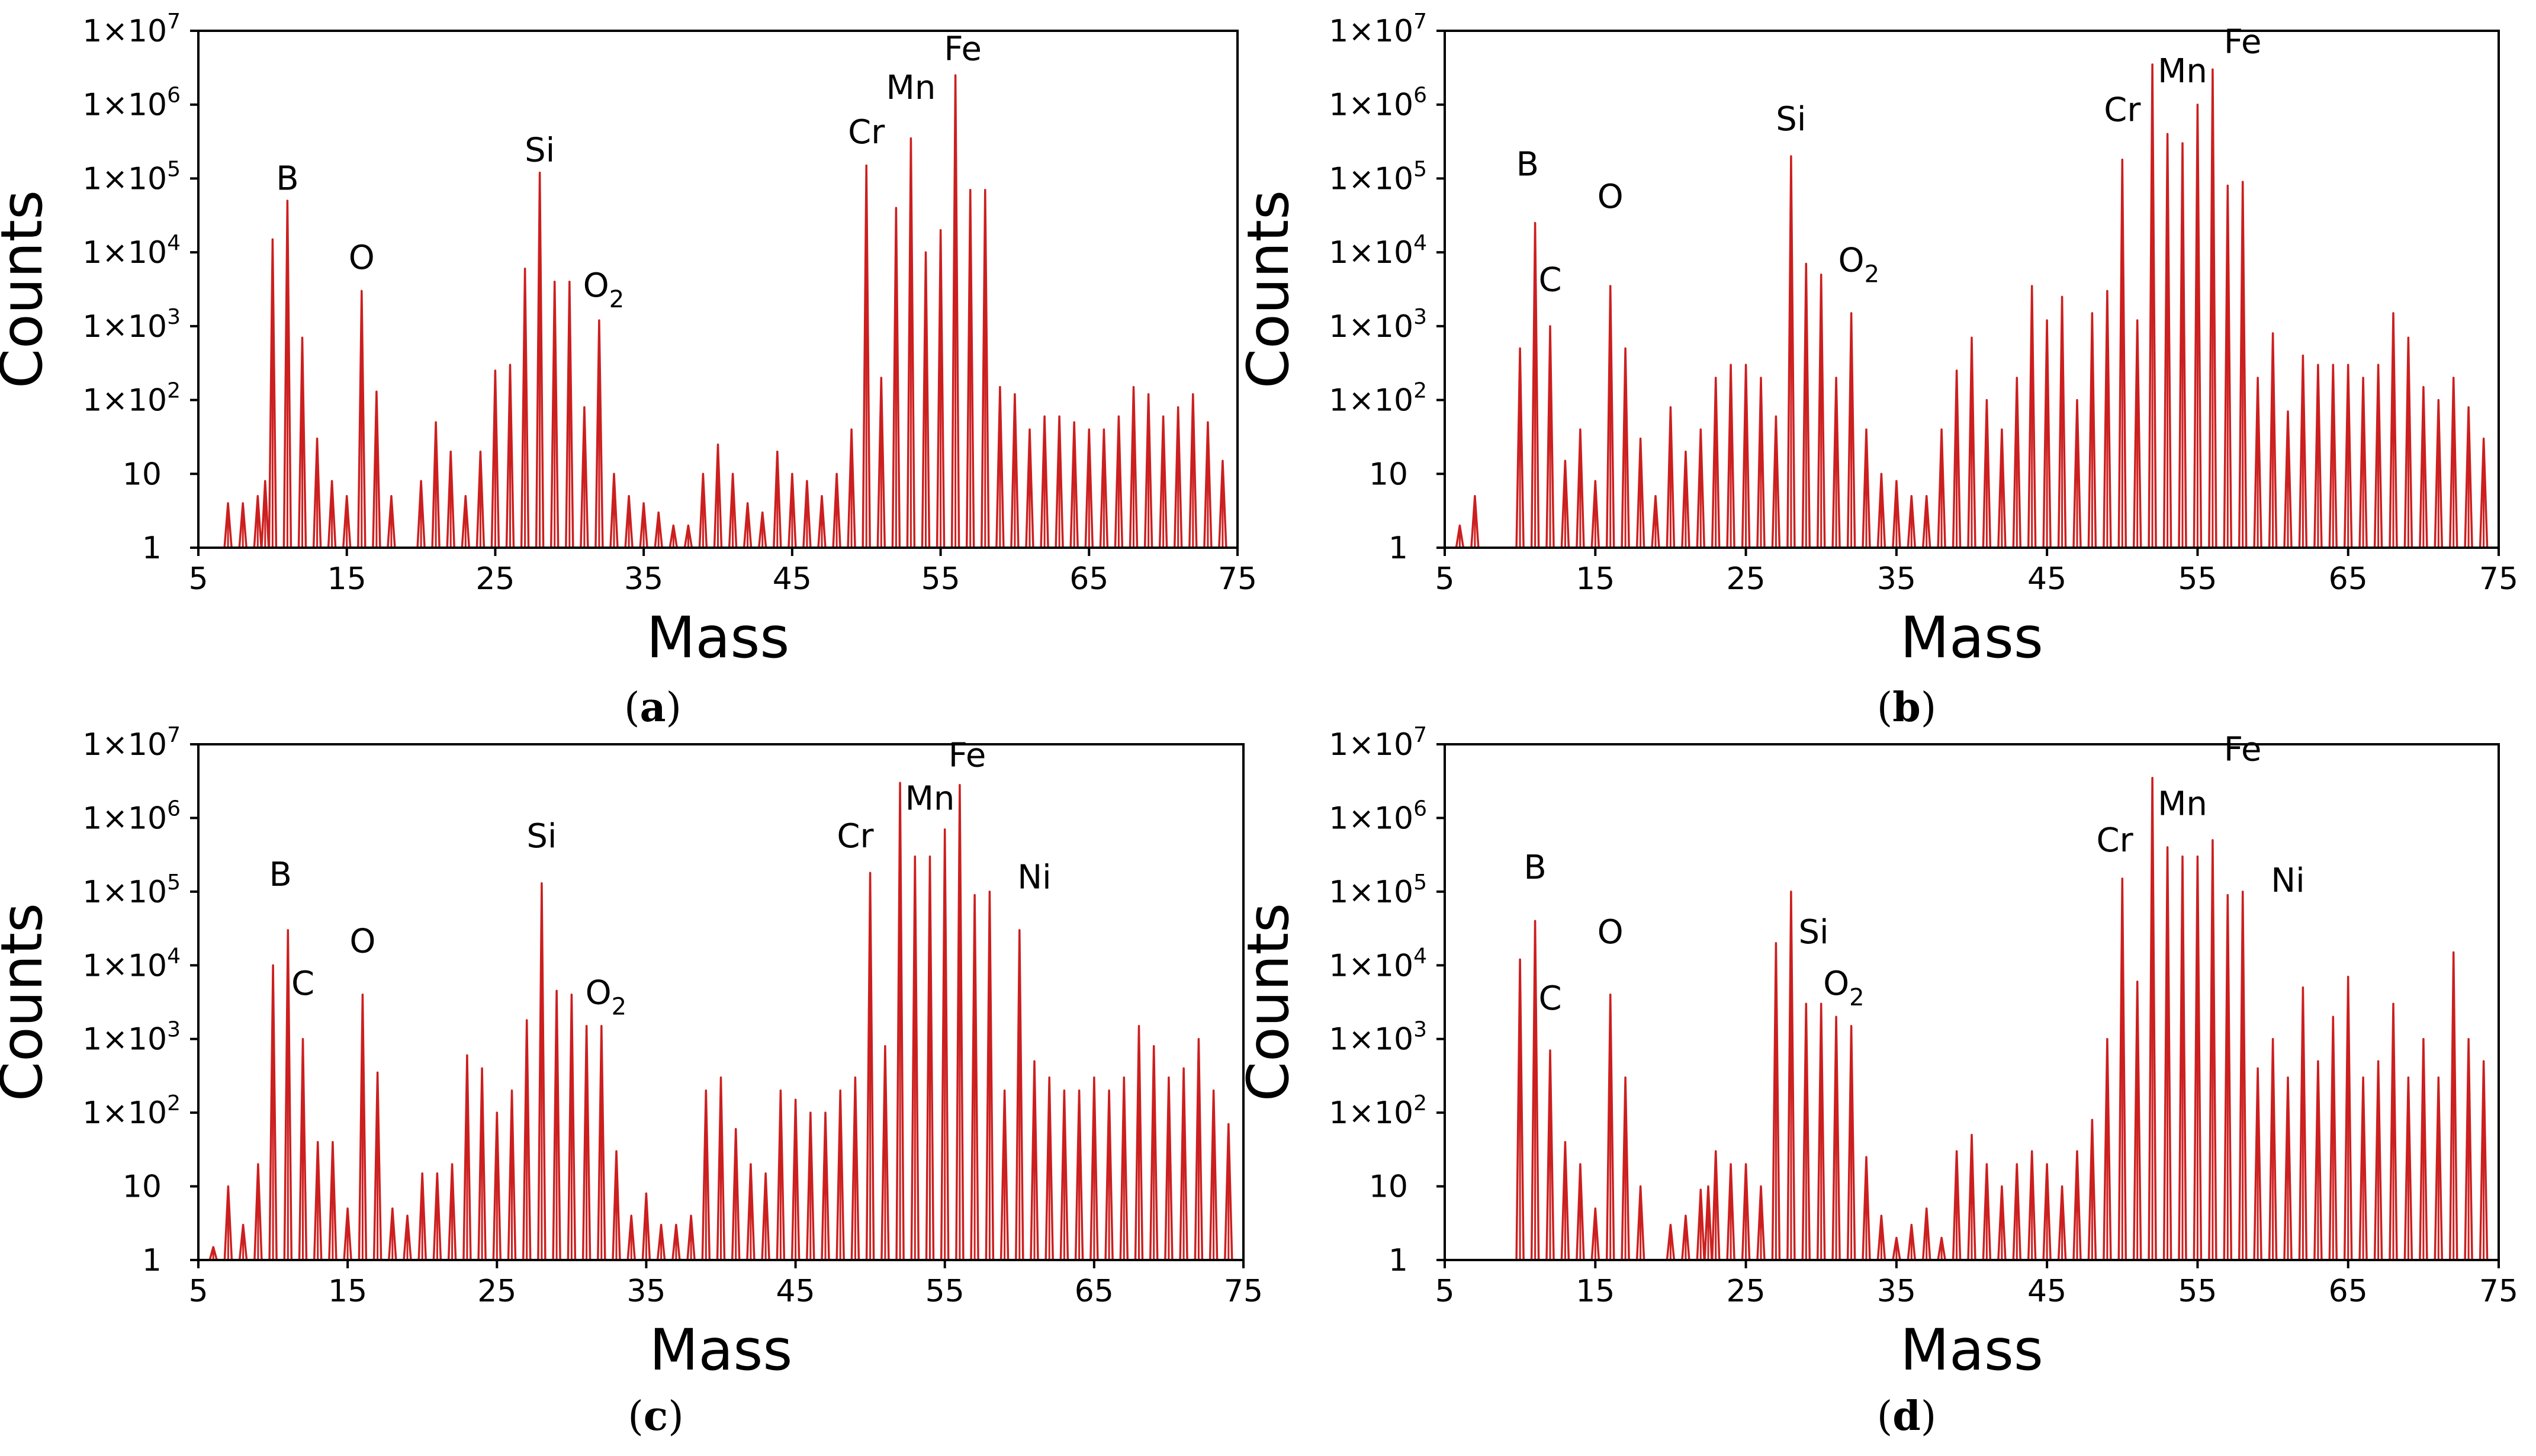  I want to click on panel-caption: (d), so click(1907, 1416).